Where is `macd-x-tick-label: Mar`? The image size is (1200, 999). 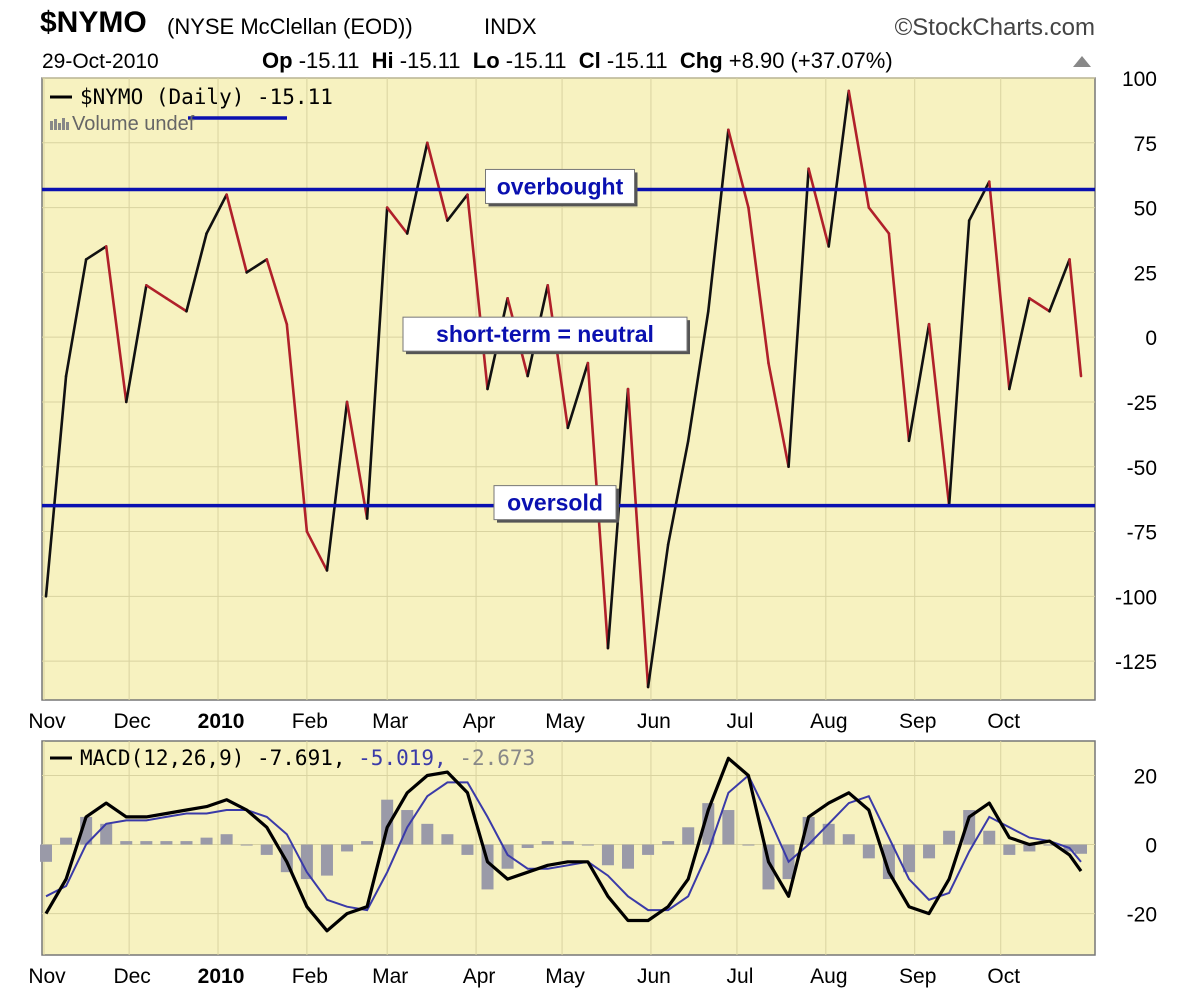 macd-x-tick-label: Mar is located at coordinates (390, 976).